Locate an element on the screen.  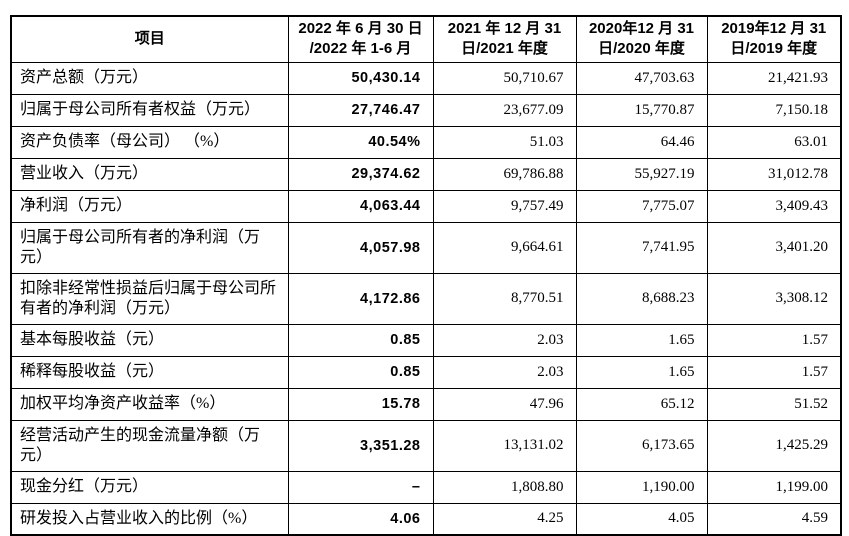
cell-value: 8,770.51 is located at coordinates (504, 298).